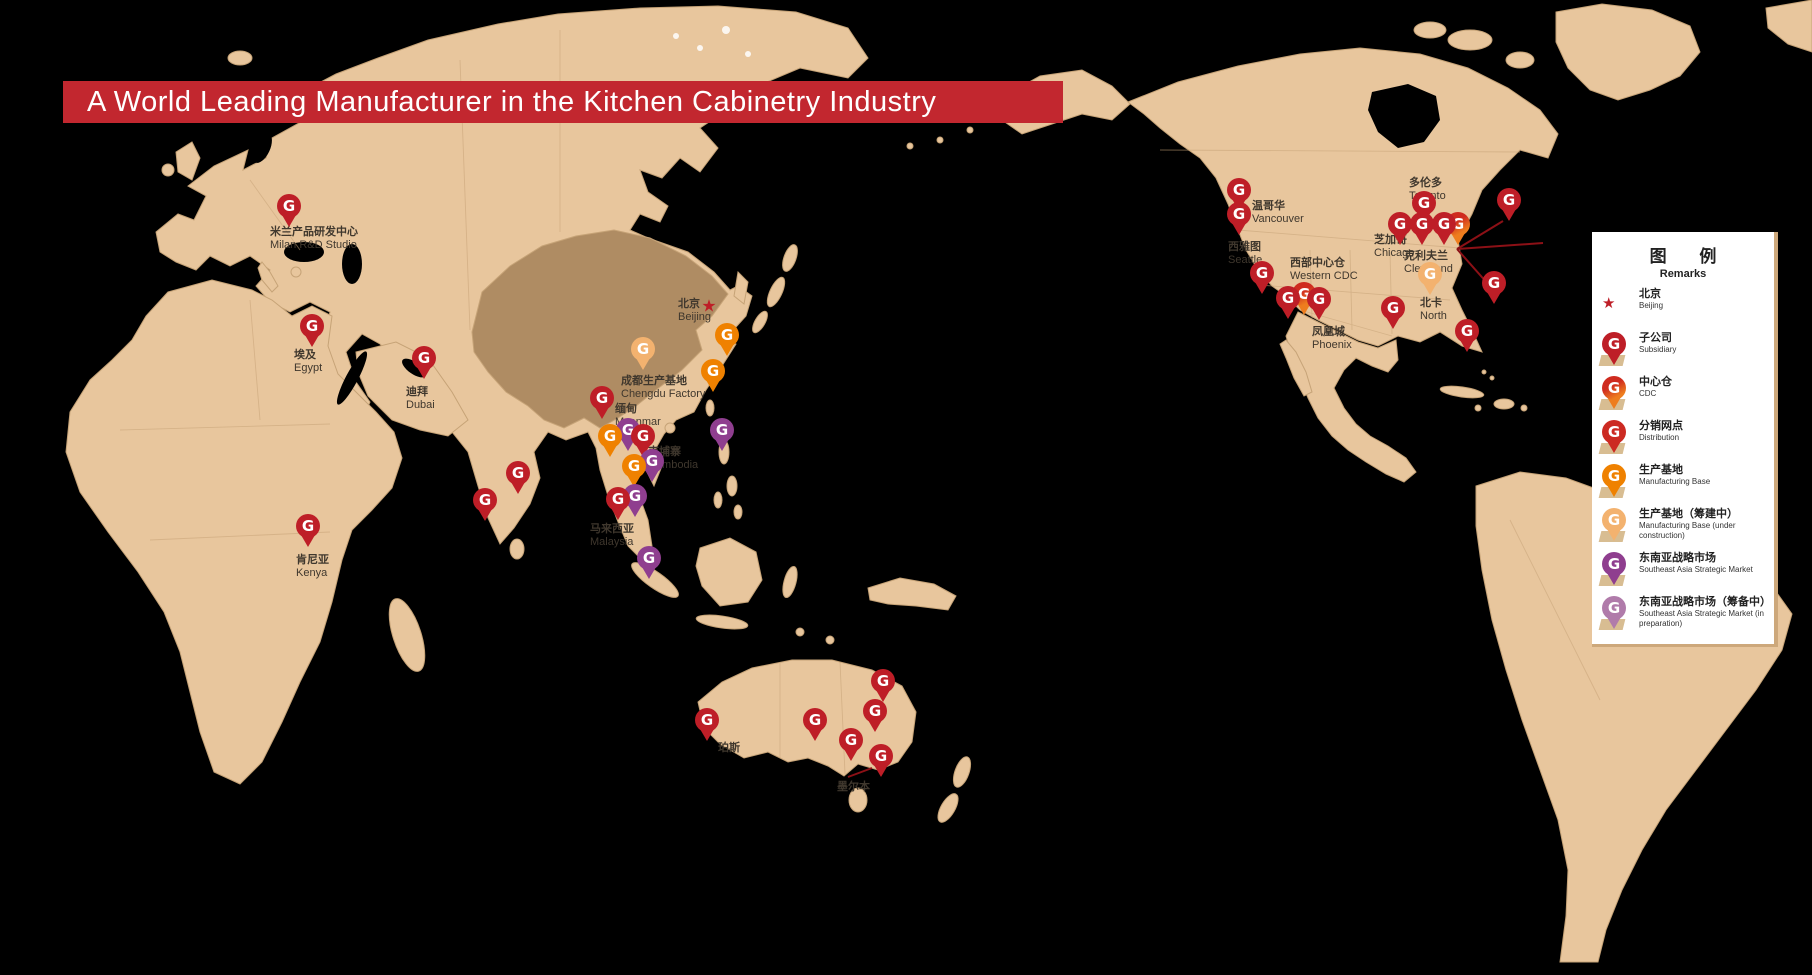 The width and height of the screenshot is (1812, 975). What do you see at coordinates (1278, 218) in the screenshot?
I see `map-label-en: Vancouver` at bounding box center [1278, 218].